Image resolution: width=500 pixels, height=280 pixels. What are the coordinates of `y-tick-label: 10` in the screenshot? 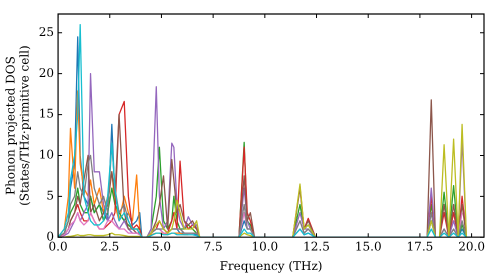 It's located at (46, 155).